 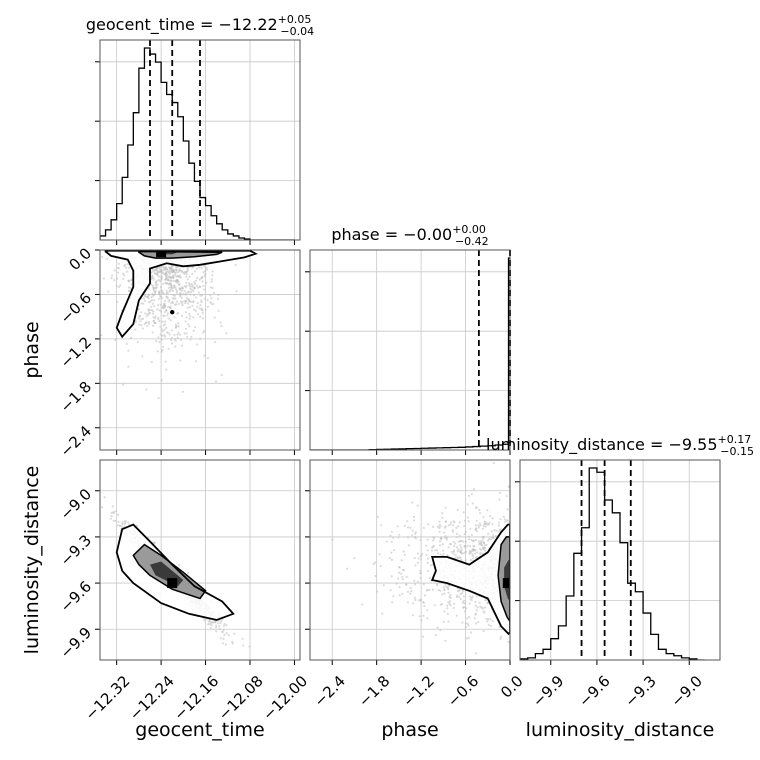 What do you see at coordinates (640, 691) in the screenshot?
I see `x-tick-label: −9.3` at bounding box center [640, 691].